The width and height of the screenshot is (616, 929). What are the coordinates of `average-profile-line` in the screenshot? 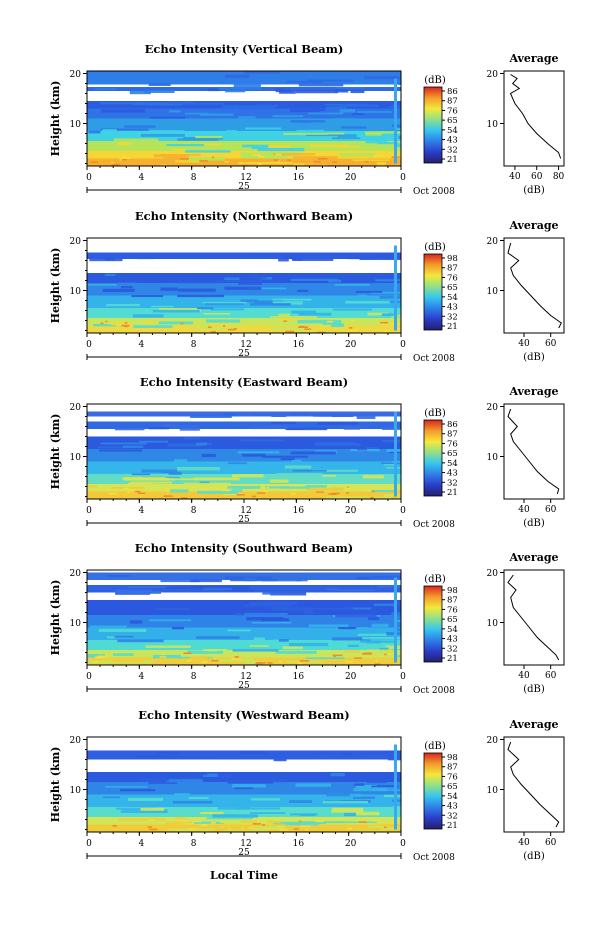 It's located at (534, 285).